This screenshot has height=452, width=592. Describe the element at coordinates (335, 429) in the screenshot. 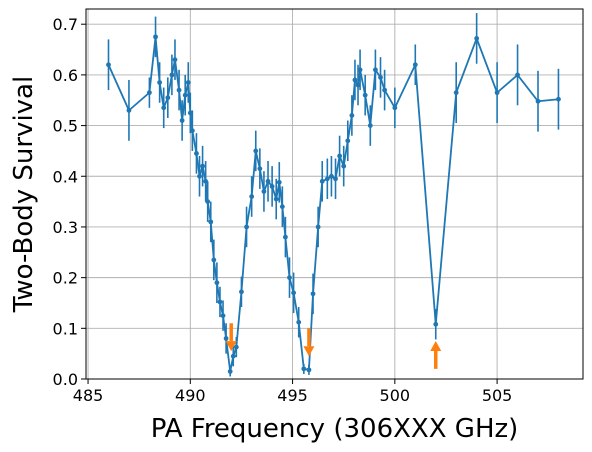

I see `x-axis-label: PA Frequency (306XXX GHz)` at that location.